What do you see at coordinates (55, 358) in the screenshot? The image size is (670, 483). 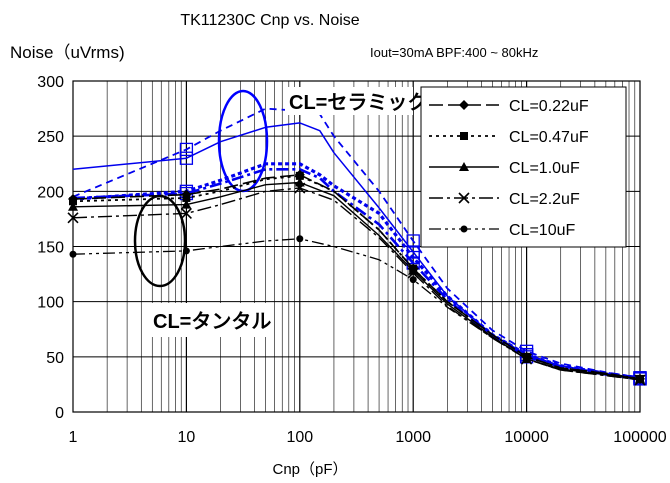 I see `y-tick-label: 50` at bounding box center [55, 358].